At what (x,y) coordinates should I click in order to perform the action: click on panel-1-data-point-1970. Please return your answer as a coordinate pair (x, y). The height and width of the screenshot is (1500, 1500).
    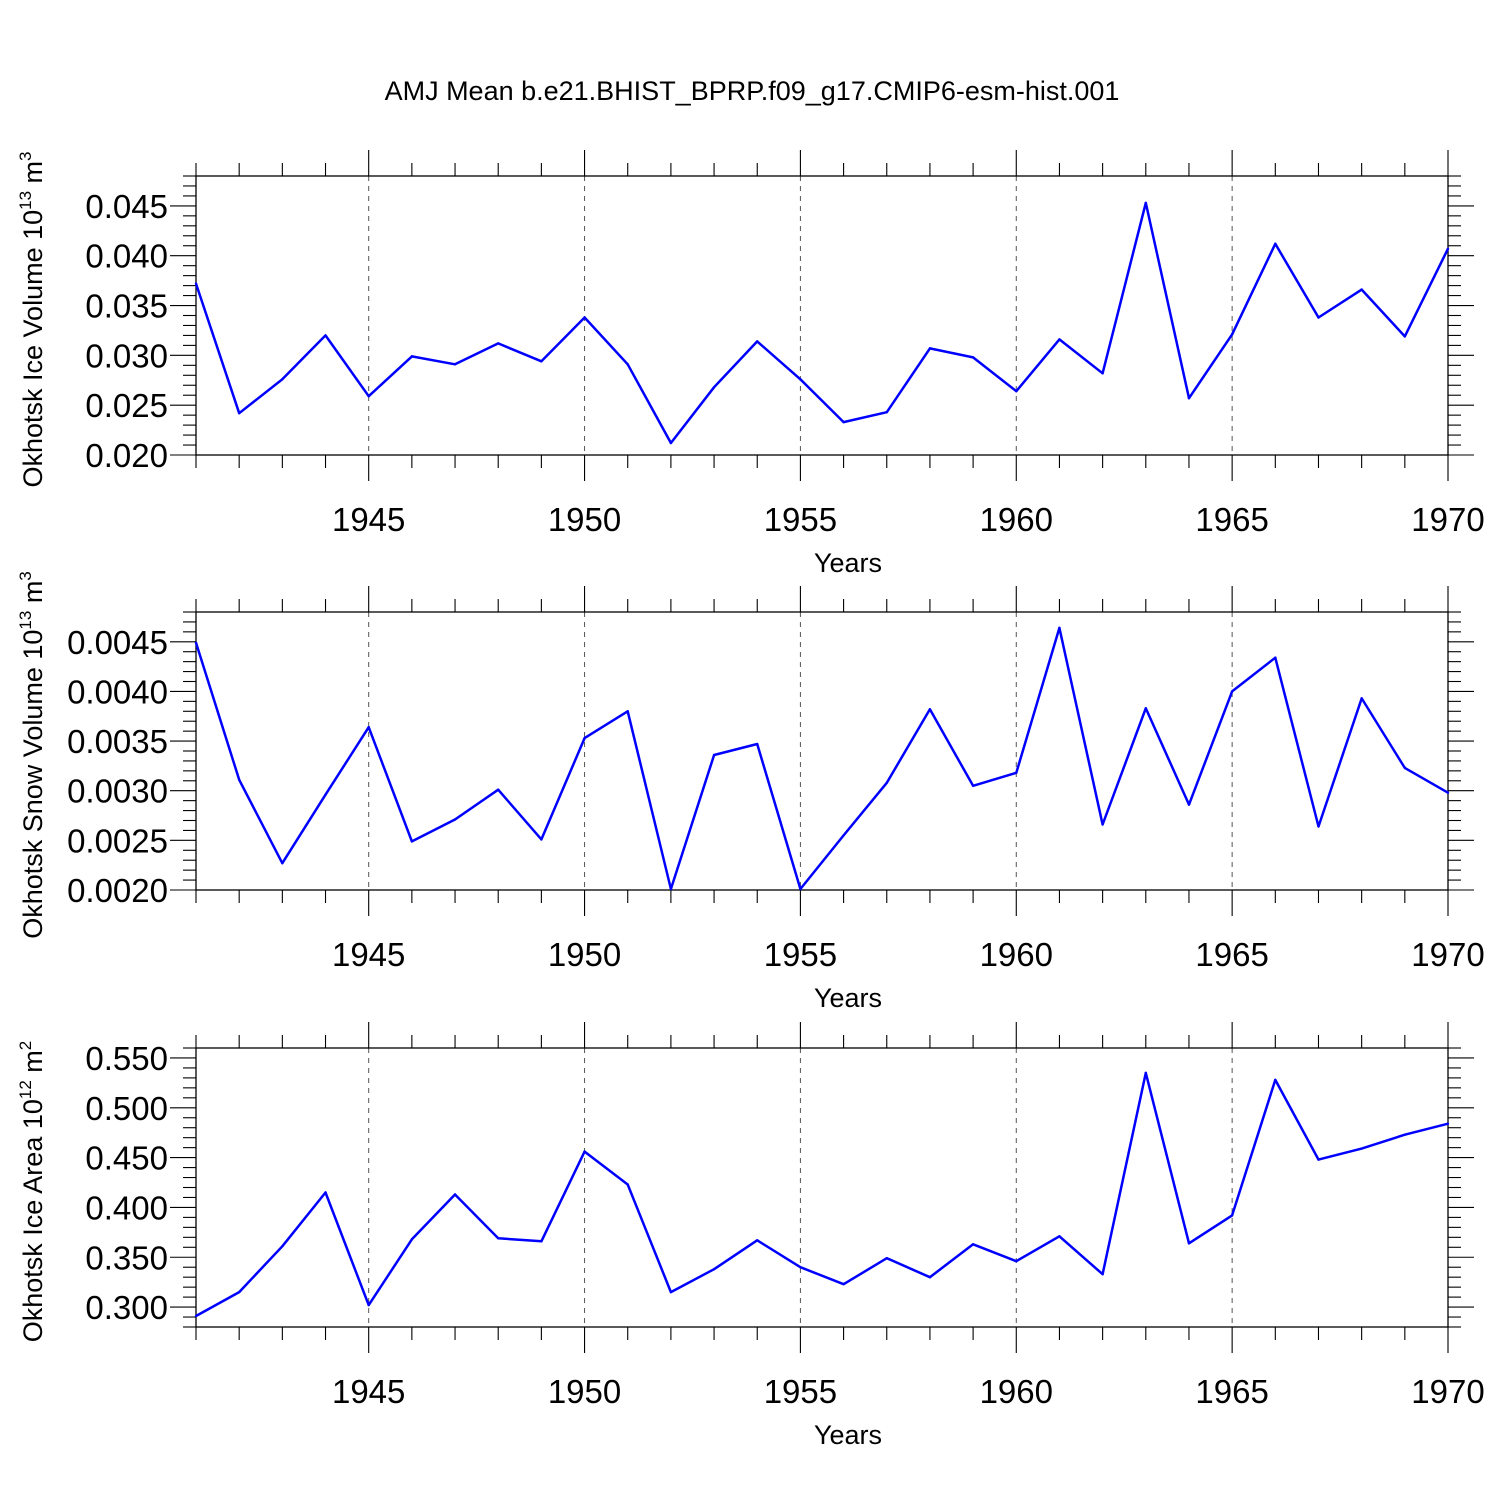
    Looking at the image, I should click on (1448, 248).